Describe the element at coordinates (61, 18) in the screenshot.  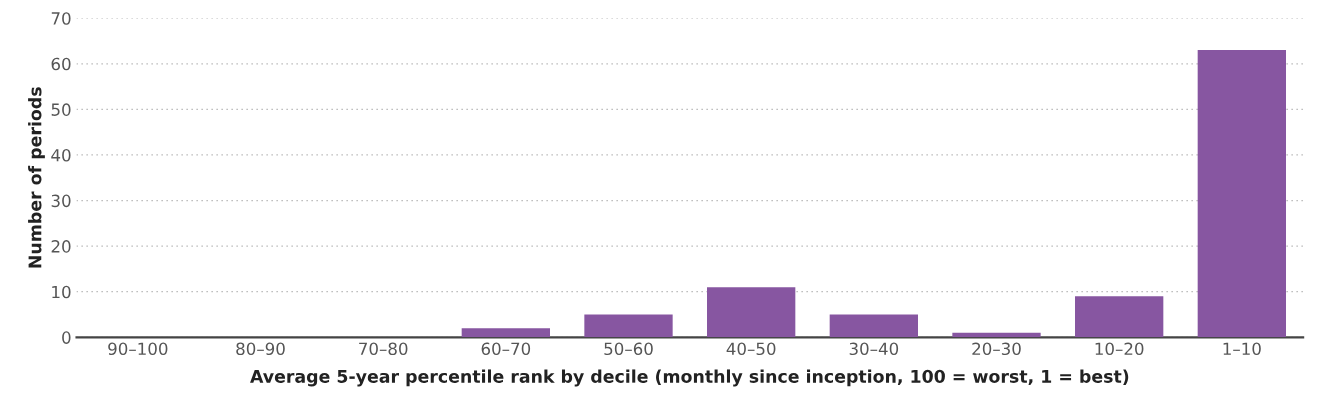
I see `y-tick-label: 70` at that location.